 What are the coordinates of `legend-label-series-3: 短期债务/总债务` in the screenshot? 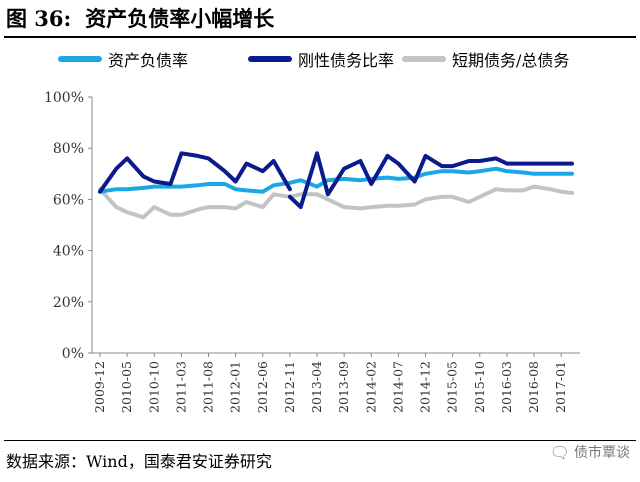 It's located at (511, 60).